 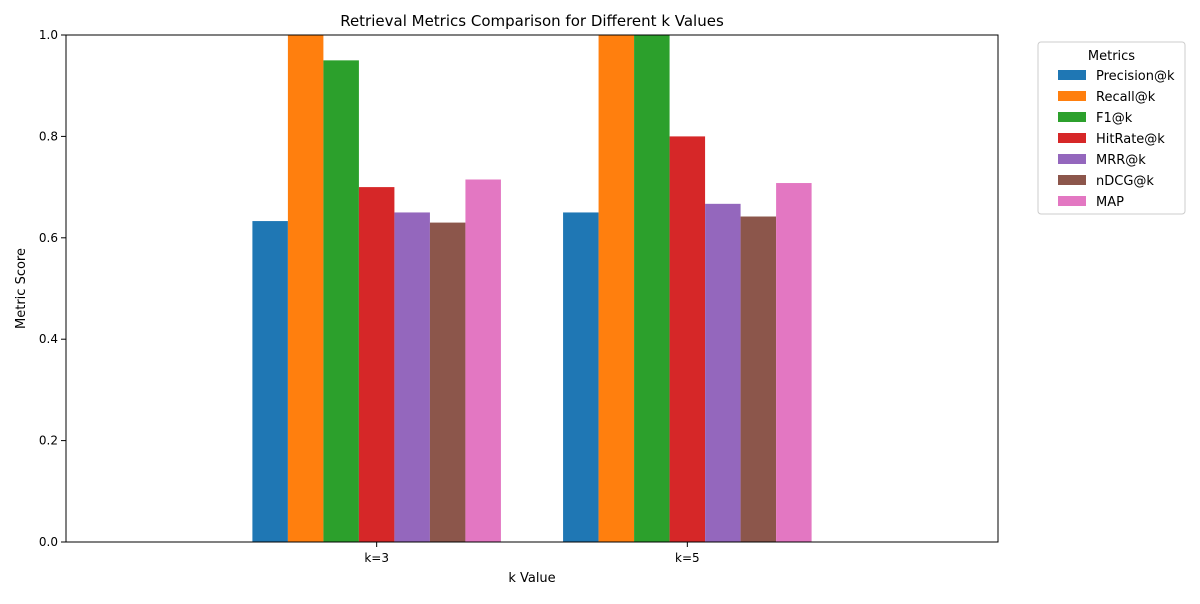 What do you see at coordinates (687, 558) in the screenshot?
I see `x-tick-label: k=5` at bounding box center [687, 558].